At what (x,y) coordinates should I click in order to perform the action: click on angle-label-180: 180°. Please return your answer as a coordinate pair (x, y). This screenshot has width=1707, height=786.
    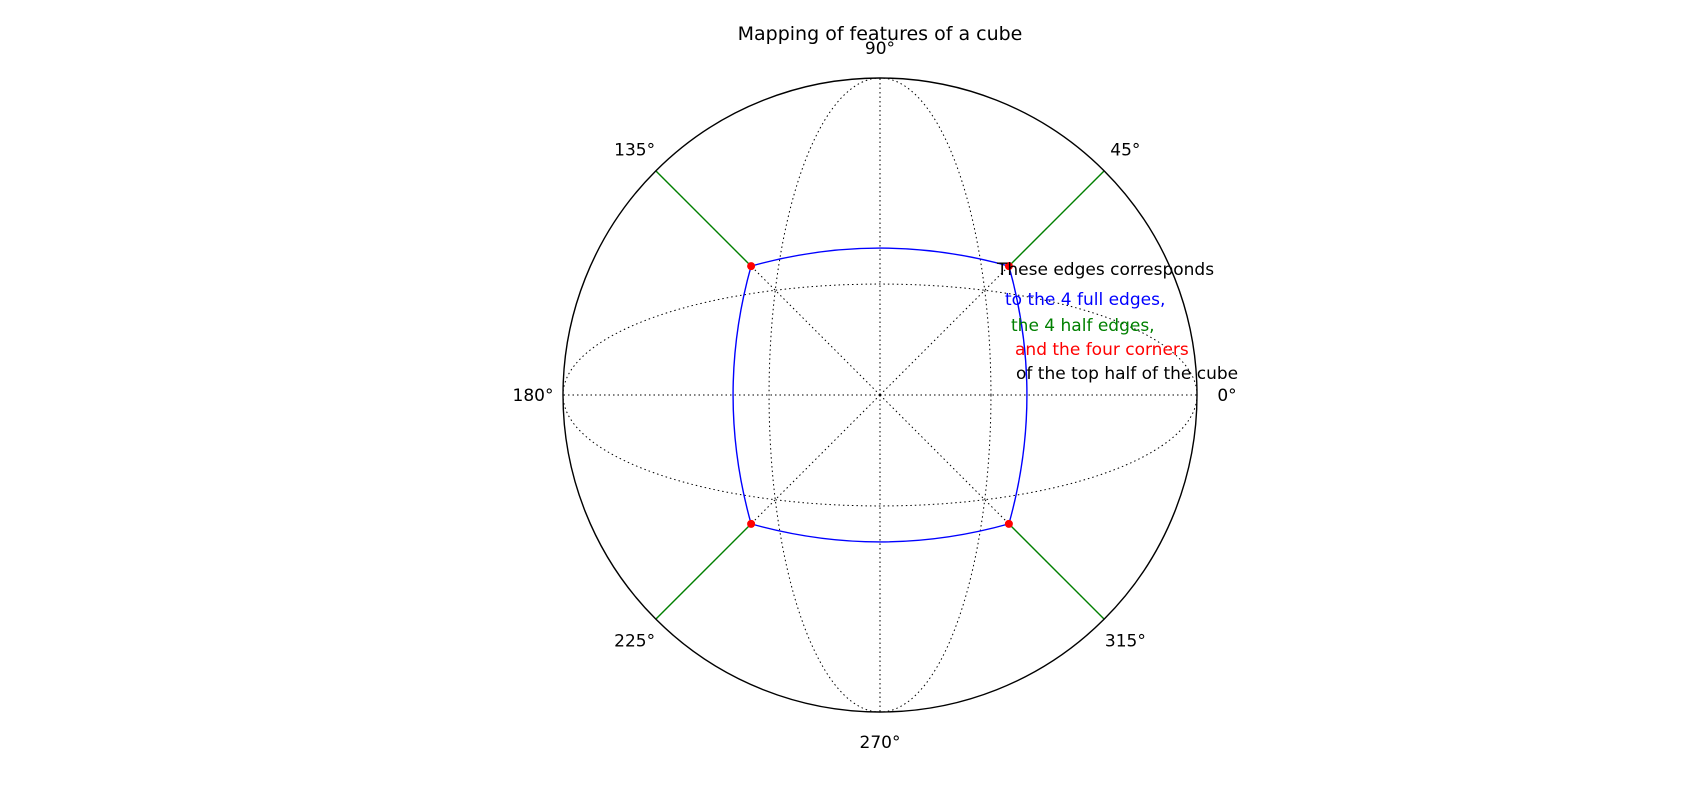
    Looking at the image, I should click on (533, 396).